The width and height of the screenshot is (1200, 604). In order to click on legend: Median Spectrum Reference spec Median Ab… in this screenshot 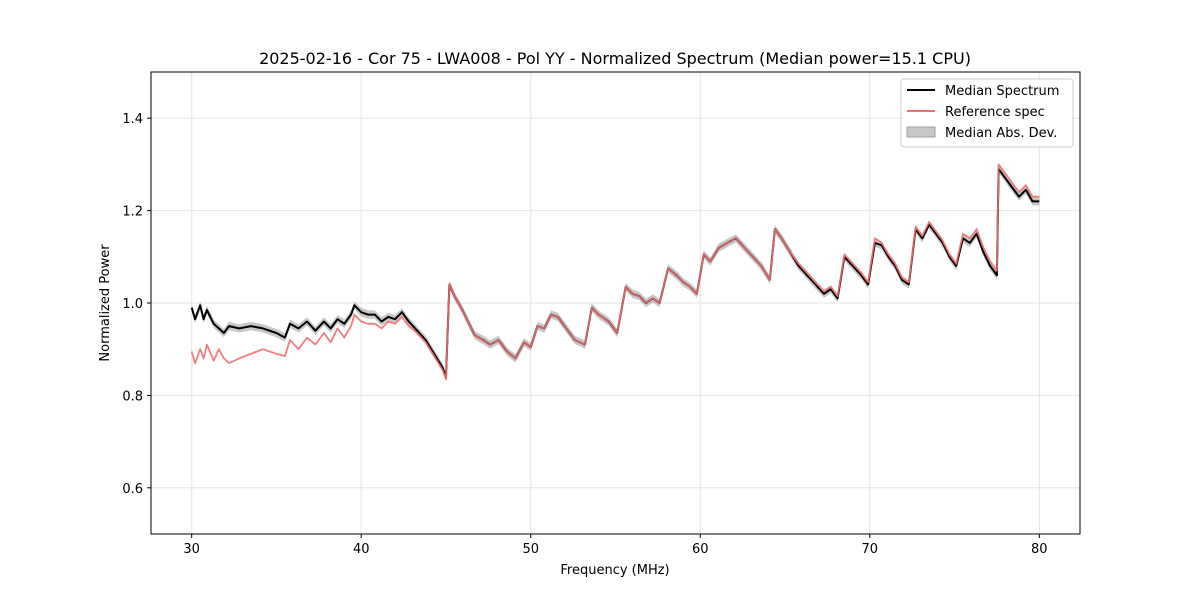, I will do `click(987, 113)`.